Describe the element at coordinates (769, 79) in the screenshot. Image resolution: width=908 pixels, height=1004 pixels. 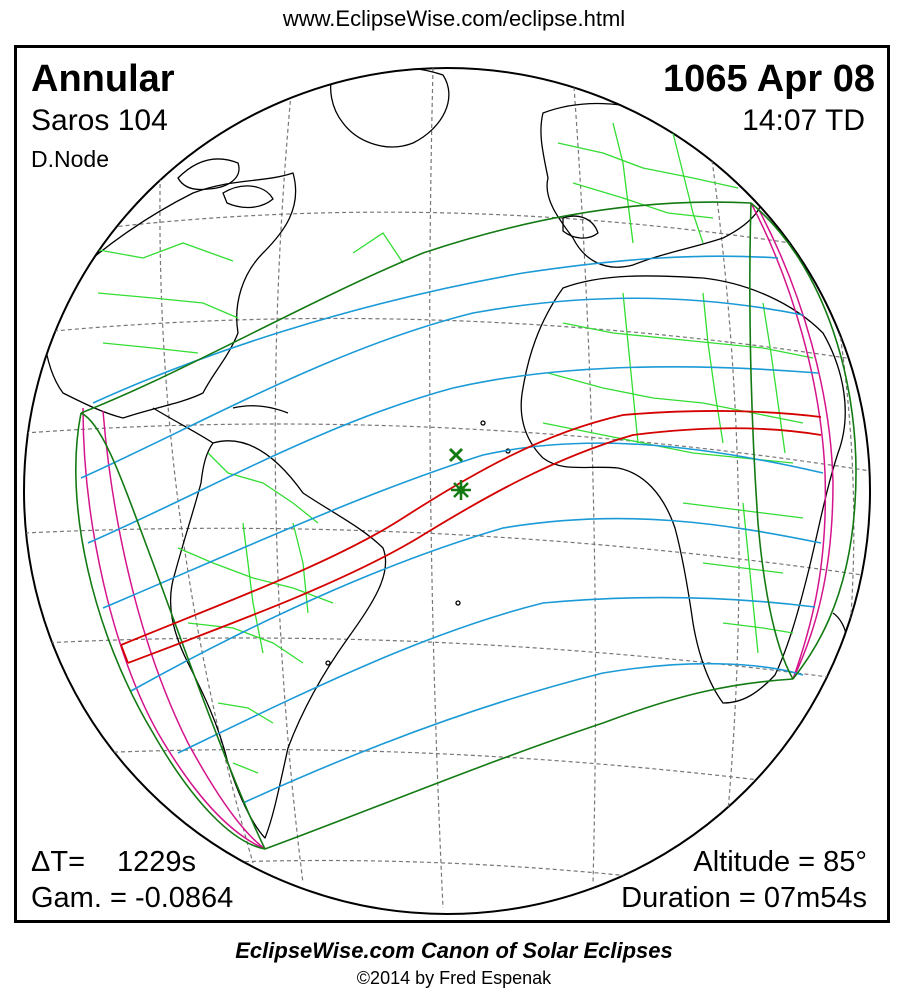
I see `eclipse-date: 1065 Apr 08` at that location.